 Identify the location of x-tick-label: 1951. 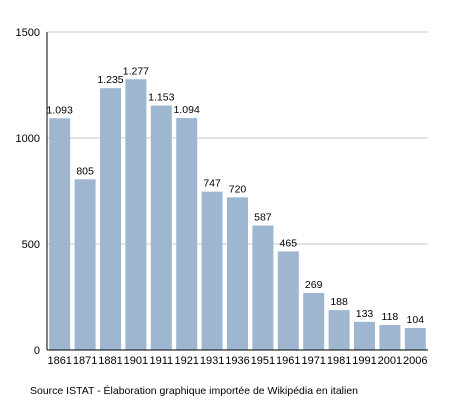
(263, 361).